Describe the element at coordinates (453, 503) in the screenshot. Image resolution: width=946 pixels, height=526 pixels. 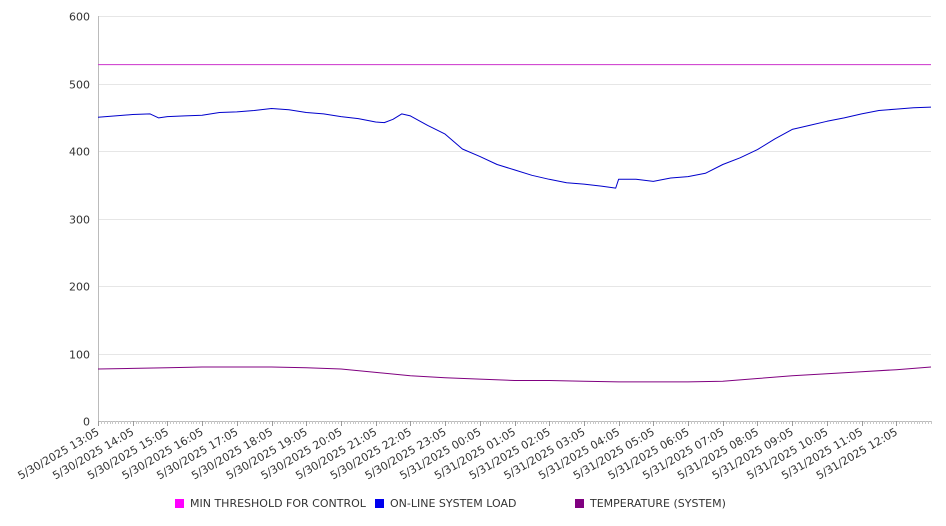
I see `legend-label-system-load: ON-LINE SYSTEM LOAD` at that location.